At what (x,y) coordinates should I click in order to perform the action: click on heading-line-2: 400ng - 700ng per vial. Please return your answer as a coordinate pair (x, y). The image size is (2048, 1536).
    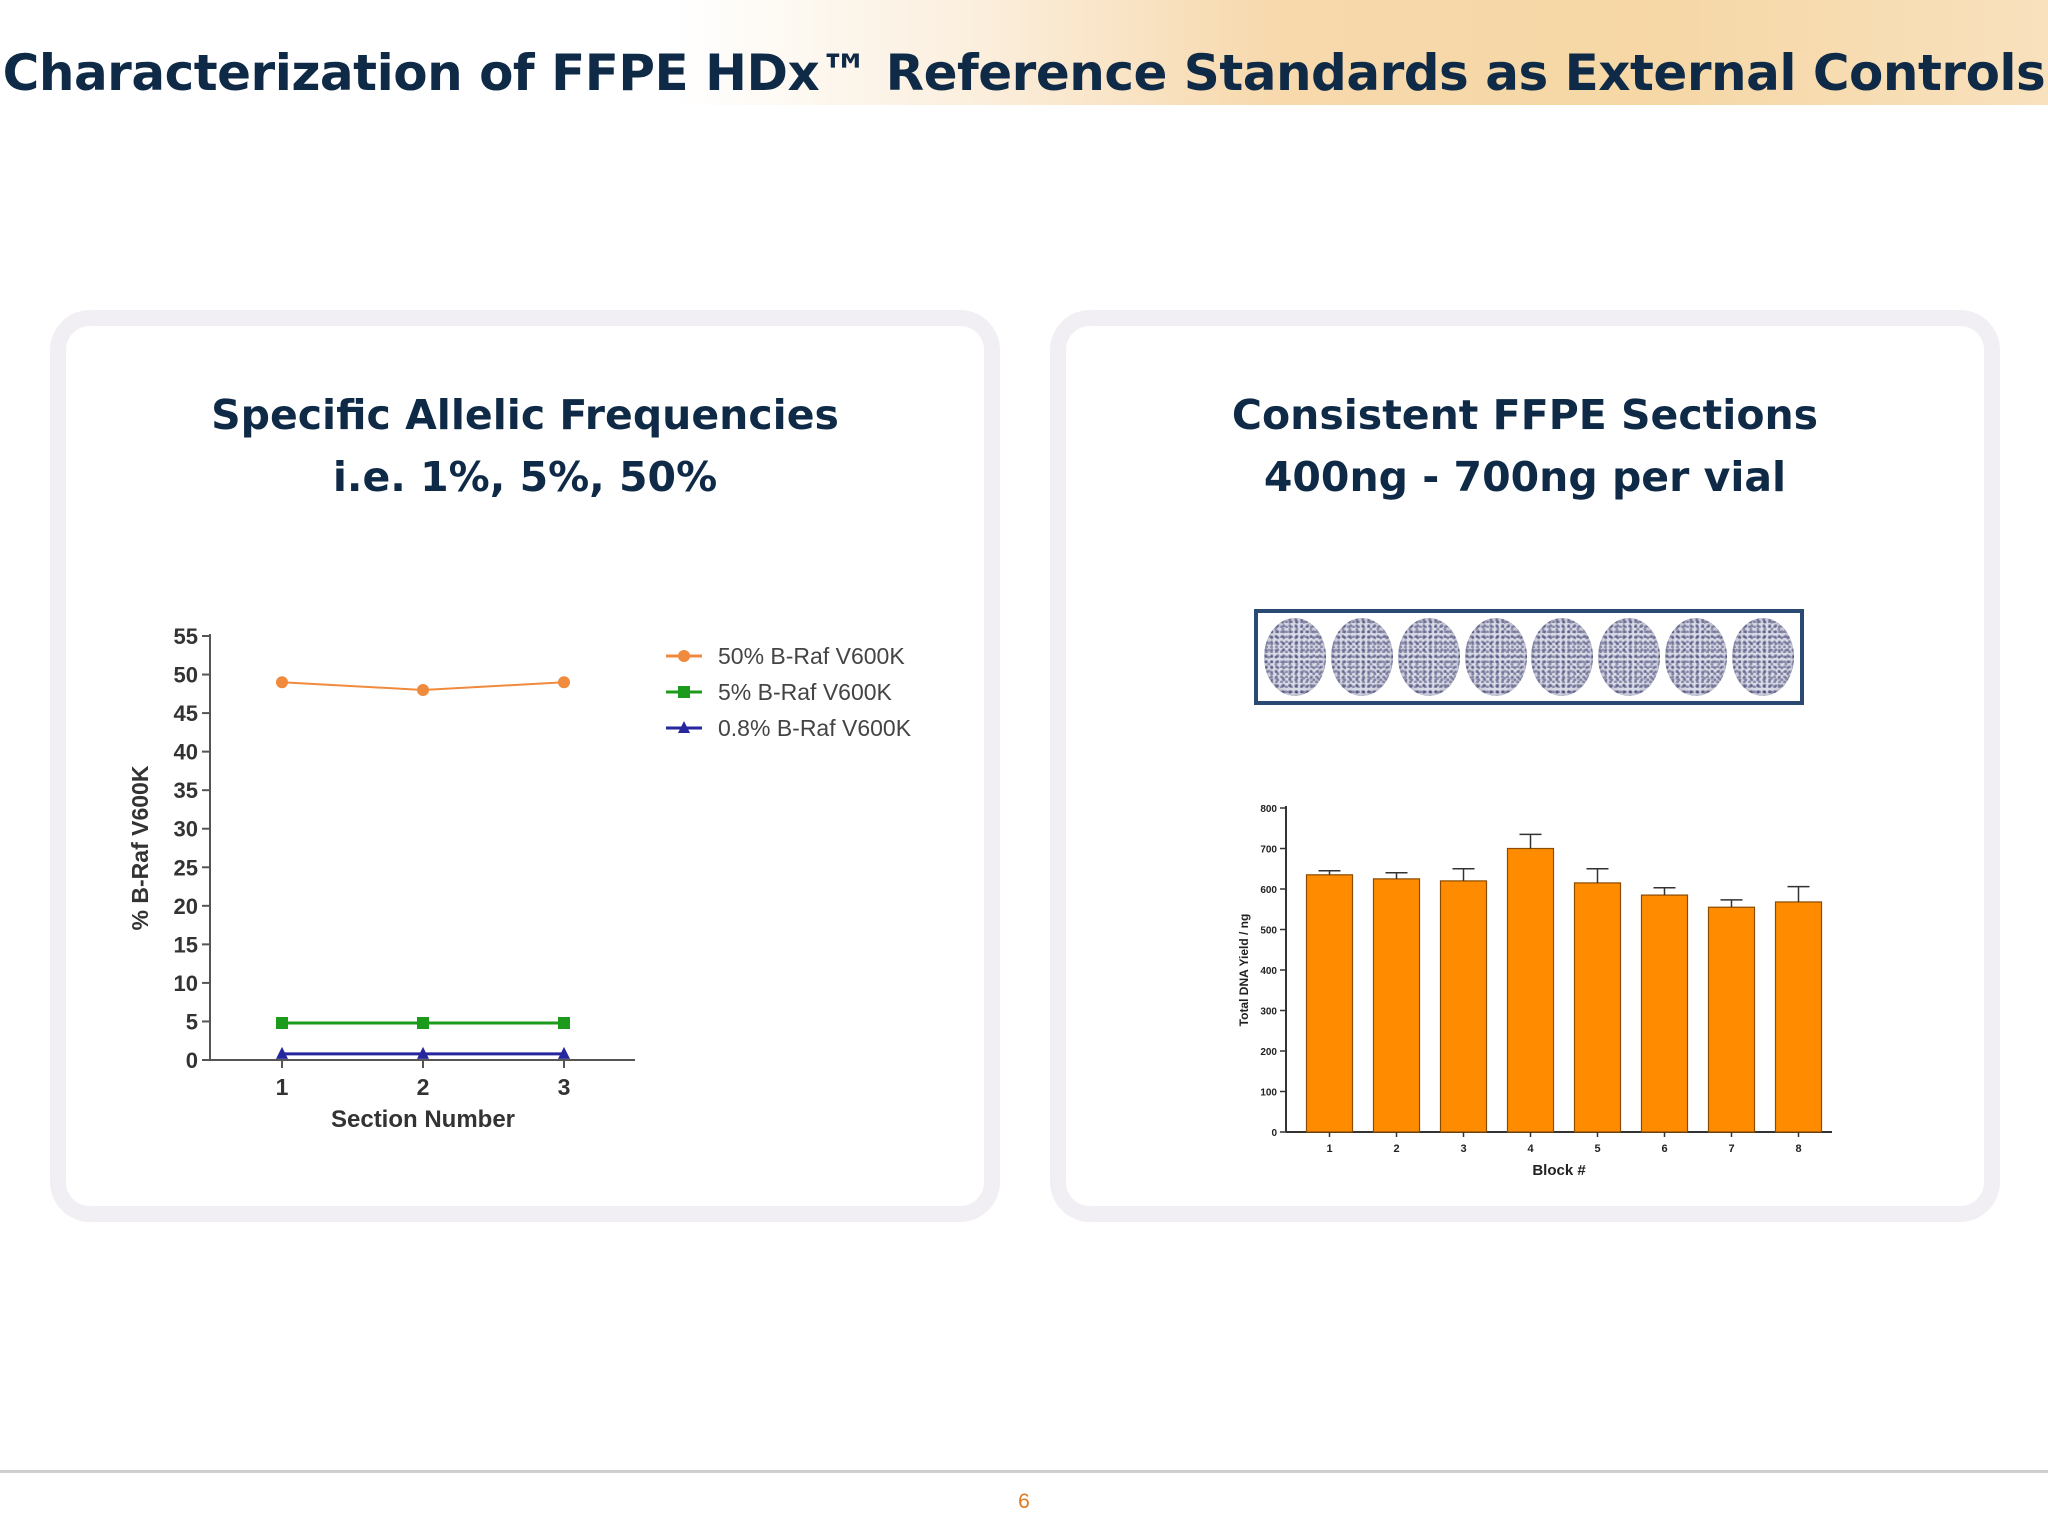
    Looking at the image, I should click on (1525, 477).